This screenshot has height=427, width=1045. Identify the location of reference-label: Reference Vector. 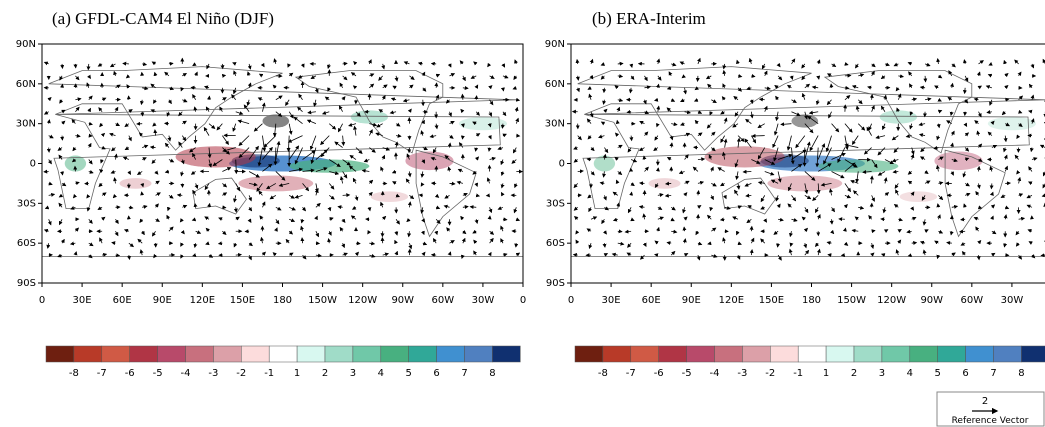
(990, 421).